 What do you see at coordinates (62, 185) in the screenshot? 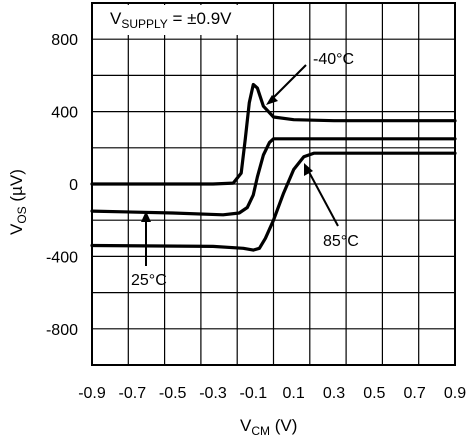
I see `y-tick-labels: 800 400 0 -400 -800` at bounding box center [62, 185].